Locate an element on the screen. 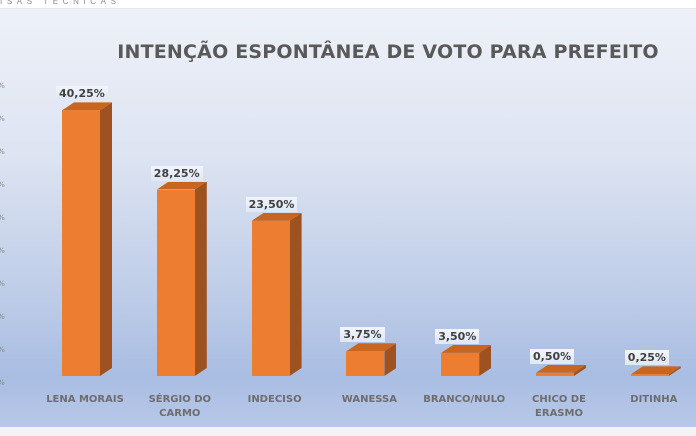 The image size is (696, 436). category-label: CHICO DE ERASMO is located at coordinates (559, 406).